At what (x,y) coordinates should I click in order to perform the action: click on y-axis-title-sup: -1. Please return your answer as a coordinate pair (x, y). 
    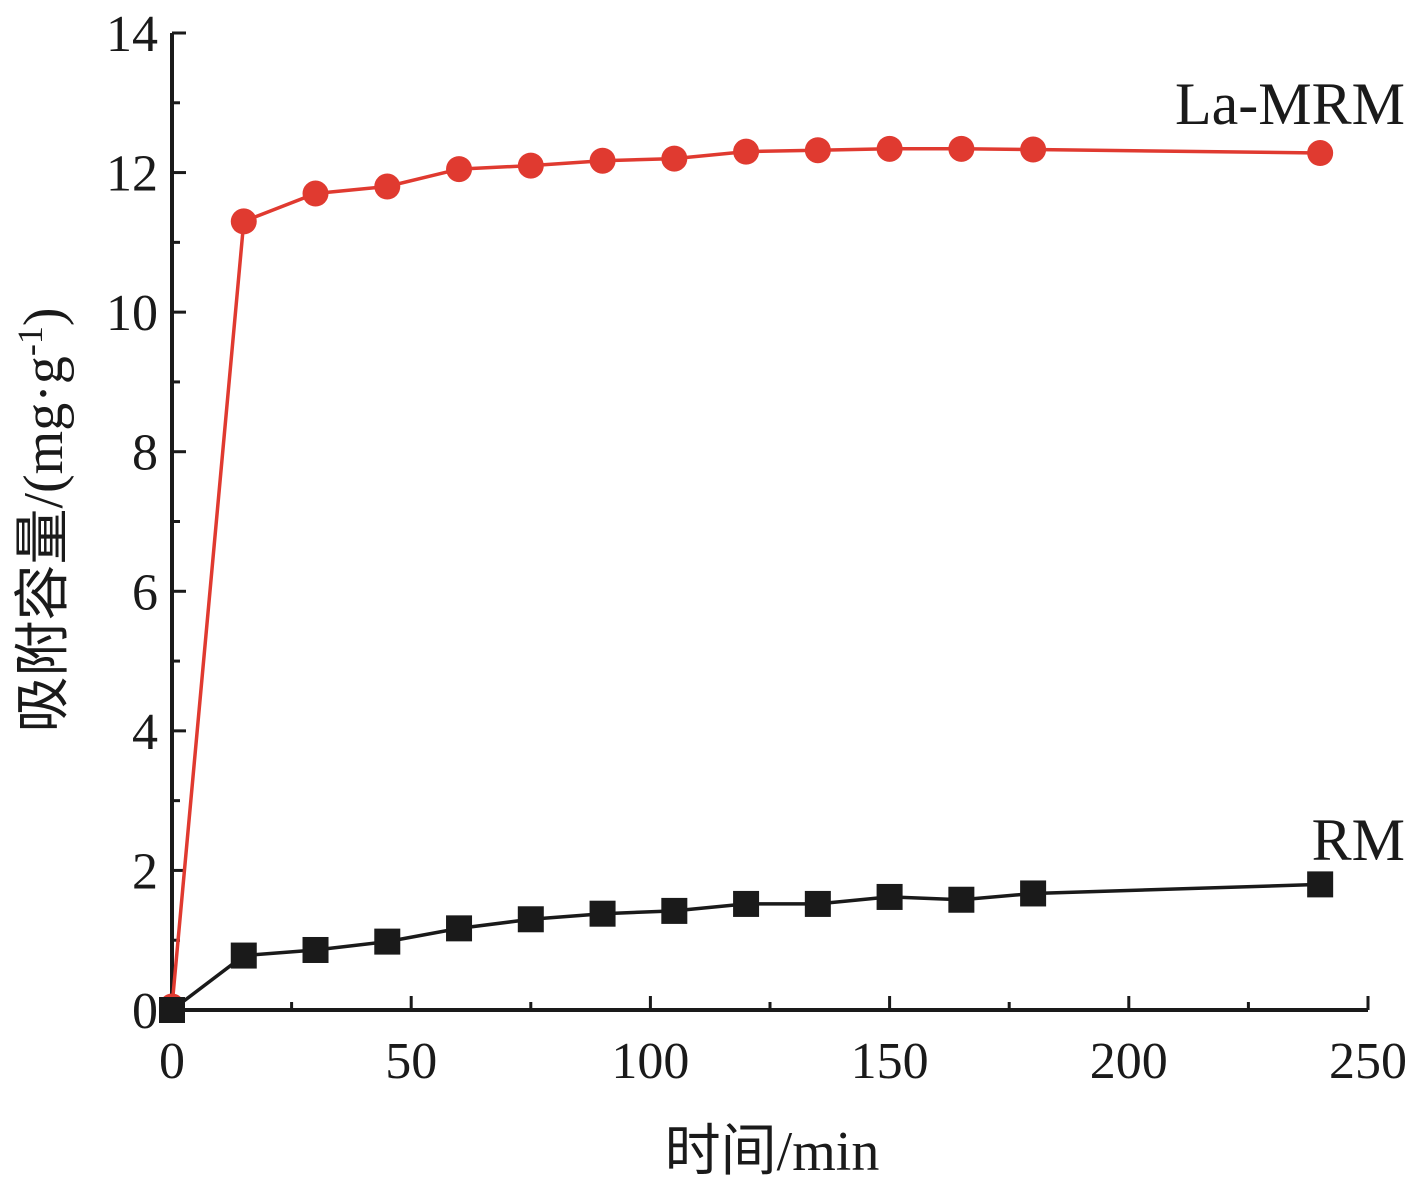
    Looking at the image, I should click on (30, 341).